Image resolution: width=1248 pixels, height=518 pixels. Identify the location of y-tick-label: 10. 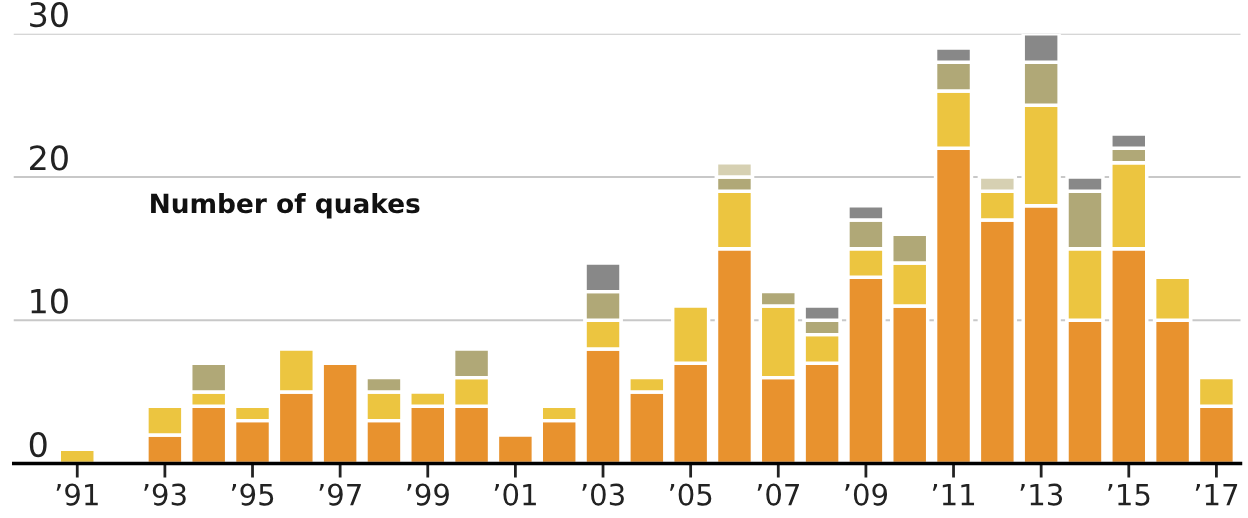
(49, 301).